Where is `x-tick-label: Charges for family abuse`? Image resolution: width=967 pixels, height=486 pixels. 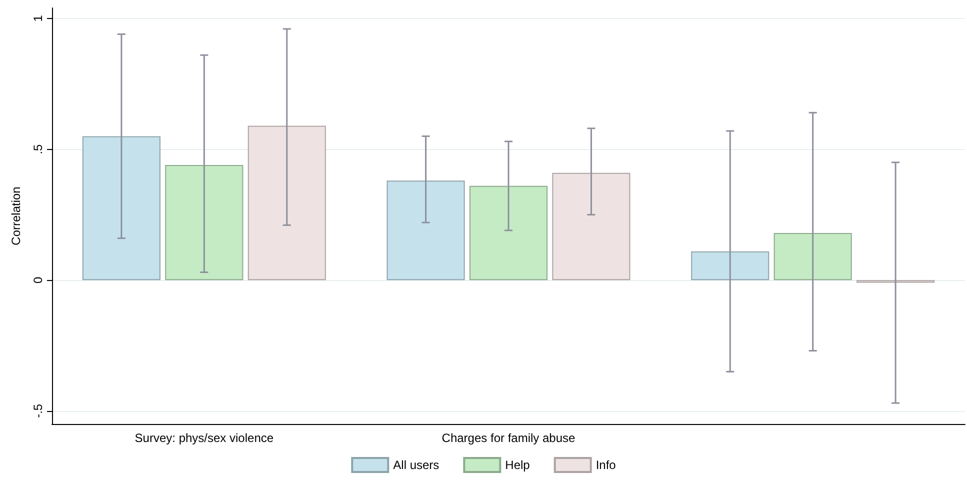 x-tick-label: Charges for family abuse is located at coordinates (509, 438).